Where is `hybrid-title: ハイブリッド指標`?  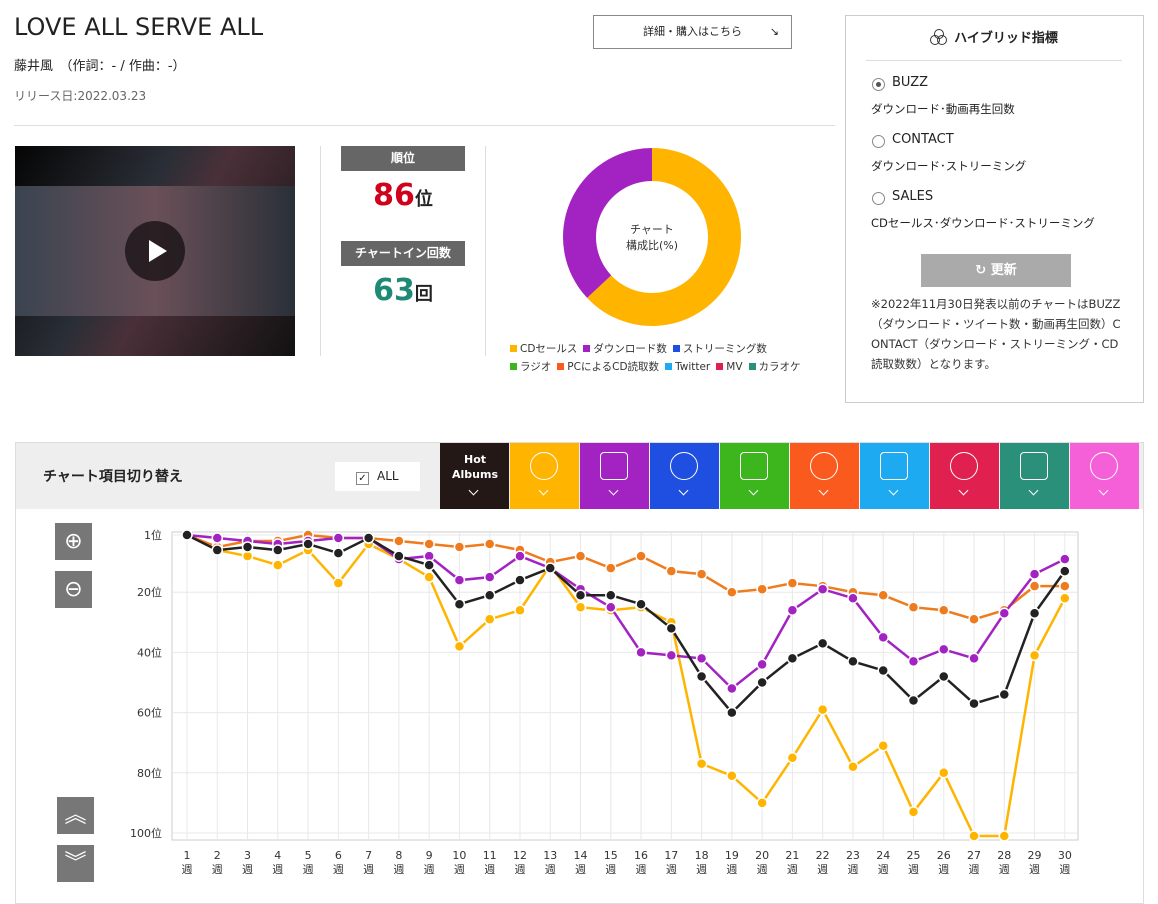
hybrid-title: ハイブリッド指標 is located at coordinates (1006, 38).